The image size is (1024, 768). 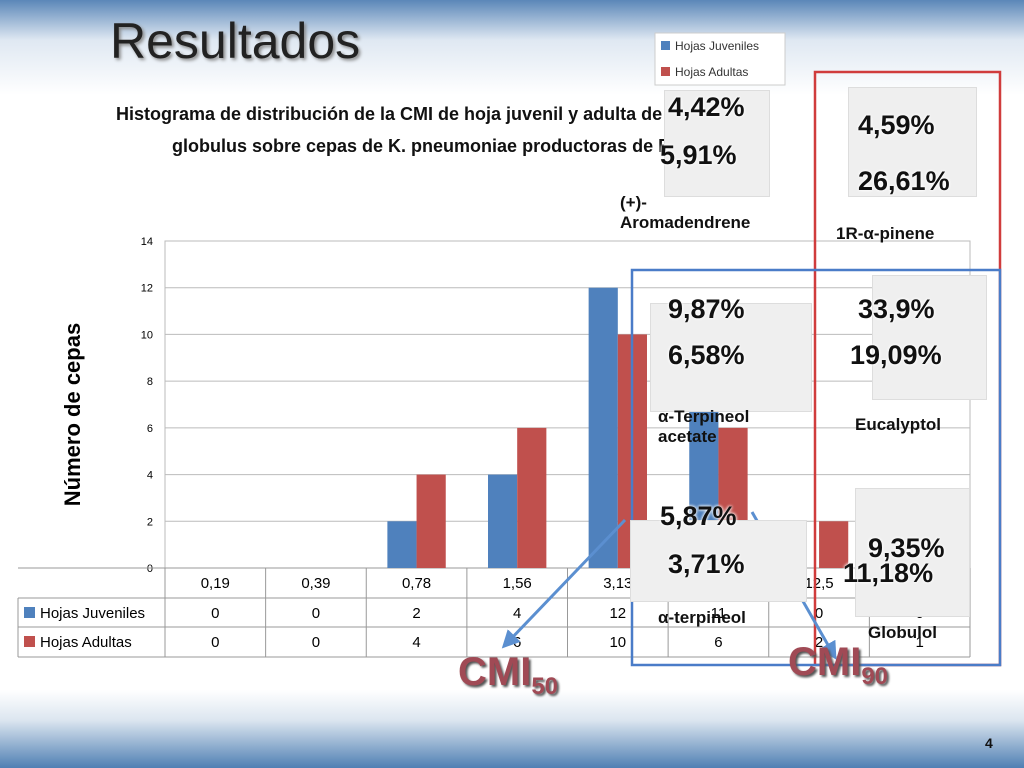 I want to click on y-tick-label: 14, so click(x=147, y=242).